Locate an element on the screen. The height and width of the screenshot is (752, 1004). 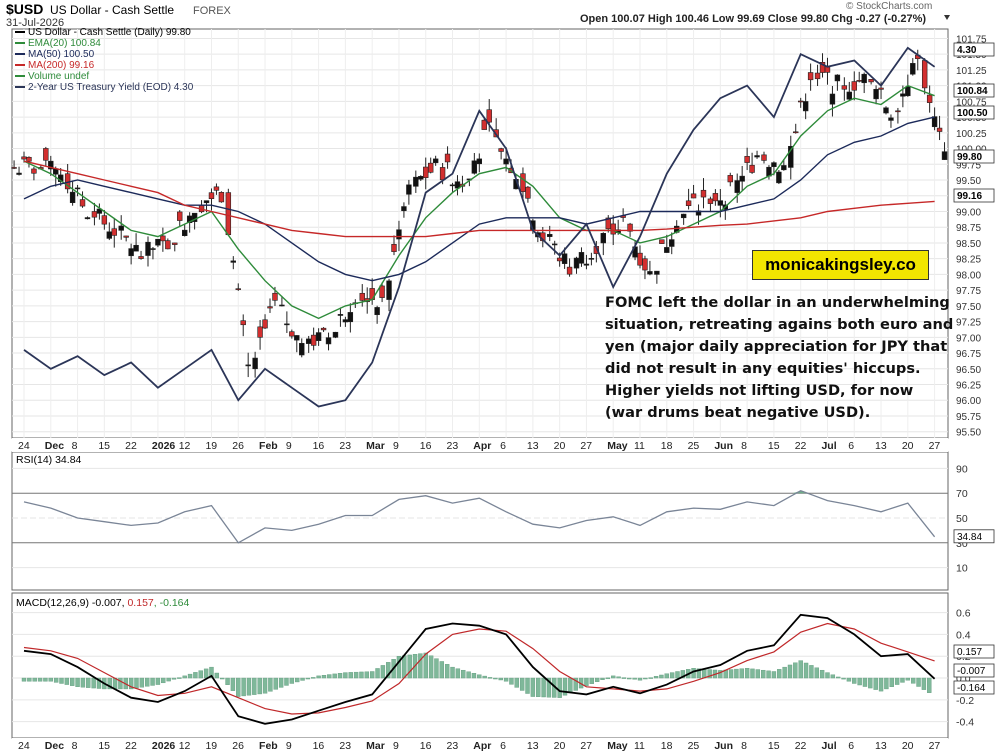
x-tick-label: Jul is located at coordinates (828, 746).